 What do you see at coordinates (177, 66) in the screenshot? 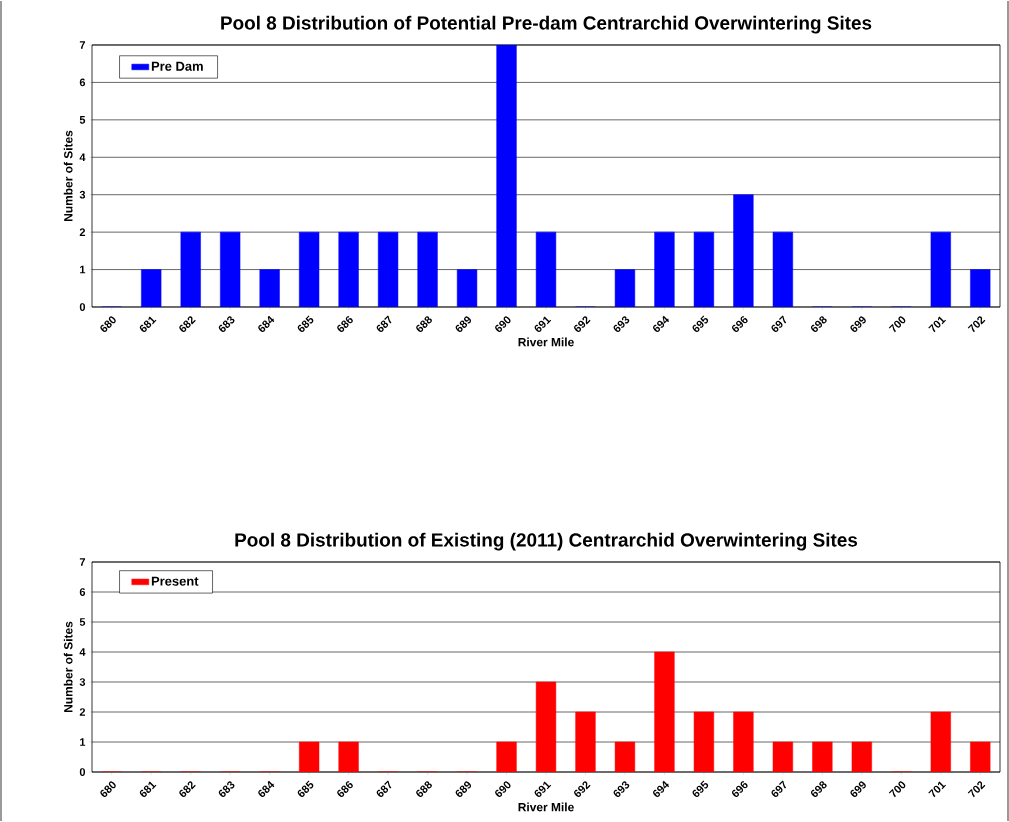
I see `legend-label: Pre Dam` at bounding box center [177, 66].